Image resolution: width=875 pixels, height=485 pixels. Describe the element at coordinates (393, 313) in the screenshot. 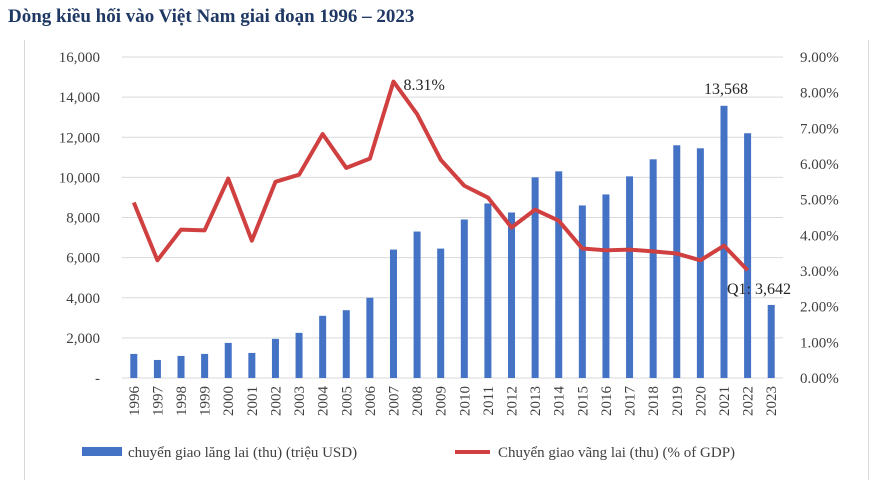

I see `bar-2007` at that location.